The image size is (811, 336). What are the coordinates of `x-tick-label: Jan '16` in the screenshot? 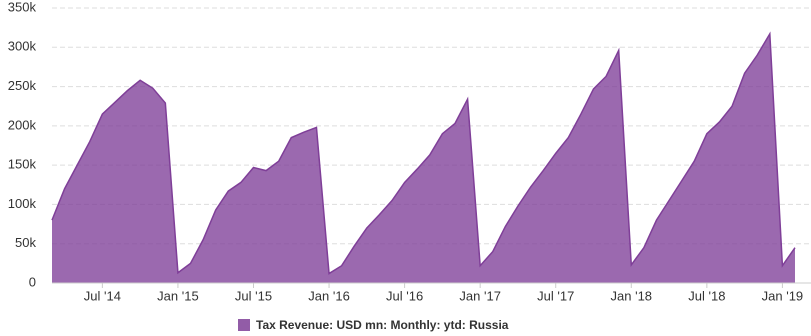 It's located at (329, 295).